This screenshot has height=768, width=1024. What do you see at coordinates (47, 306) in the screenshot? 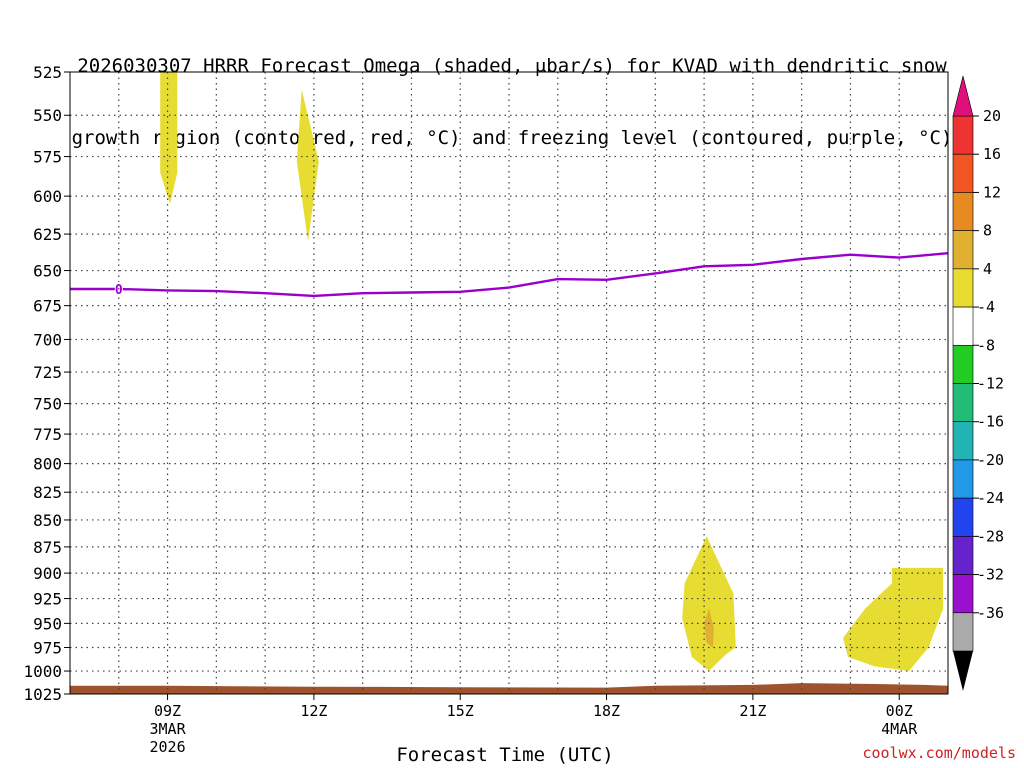
I see `y-tick-label-675: 675` at bounding box center [47, 306].